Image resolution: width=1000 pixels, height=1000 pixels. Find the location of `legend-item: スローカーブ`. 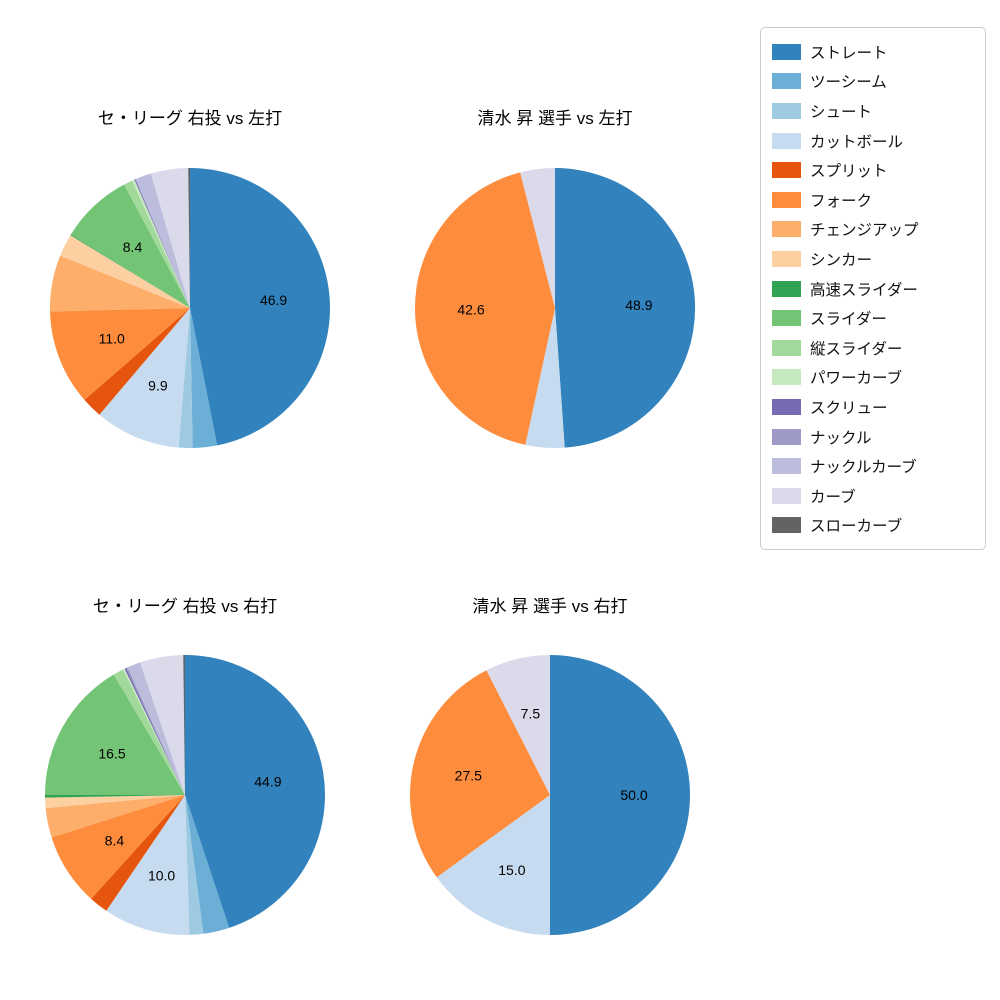

legend-item: スローカーブ is located at coordinates (873, 526).